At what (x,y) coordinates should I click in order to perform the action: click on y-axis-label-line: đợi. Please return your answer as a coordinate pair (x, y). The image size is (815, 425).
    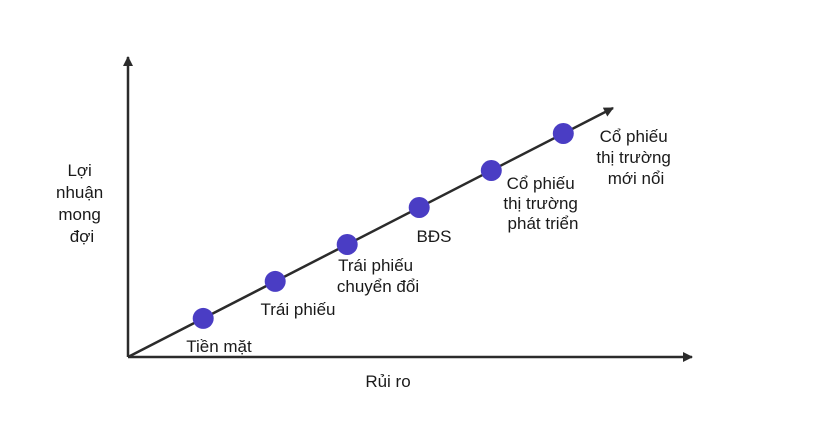
    Looking at the image, I should click on (82, 236).